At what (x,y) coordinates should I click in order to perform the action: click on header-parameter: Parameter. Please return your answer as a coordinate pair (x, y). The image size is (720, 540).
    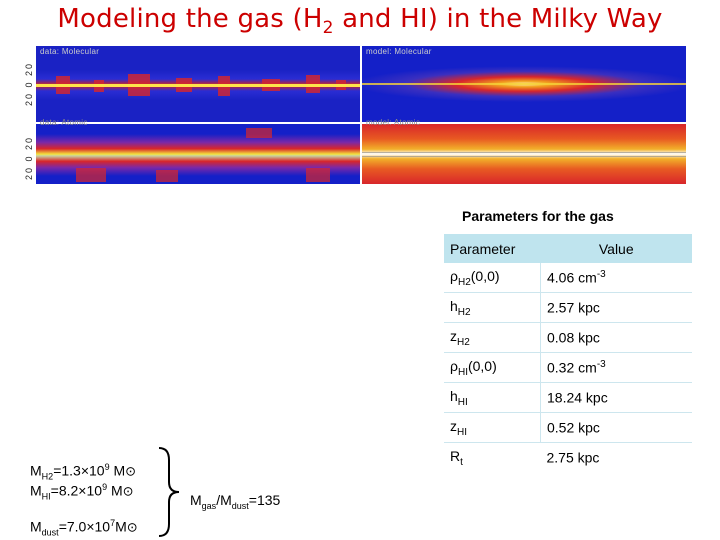
    Looking at the image, I should click on (492, 248).